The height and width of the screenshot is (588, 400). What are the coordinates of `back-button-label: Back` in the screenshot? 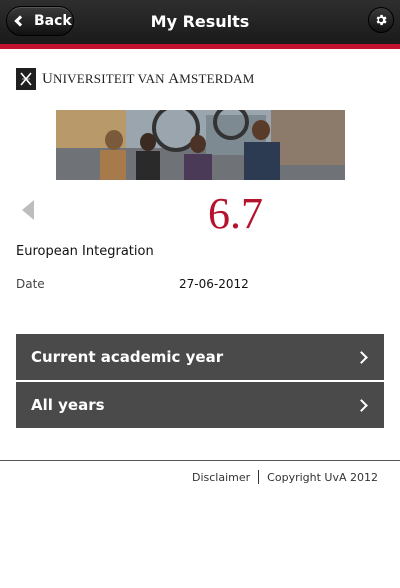 It's located at (53, 21).